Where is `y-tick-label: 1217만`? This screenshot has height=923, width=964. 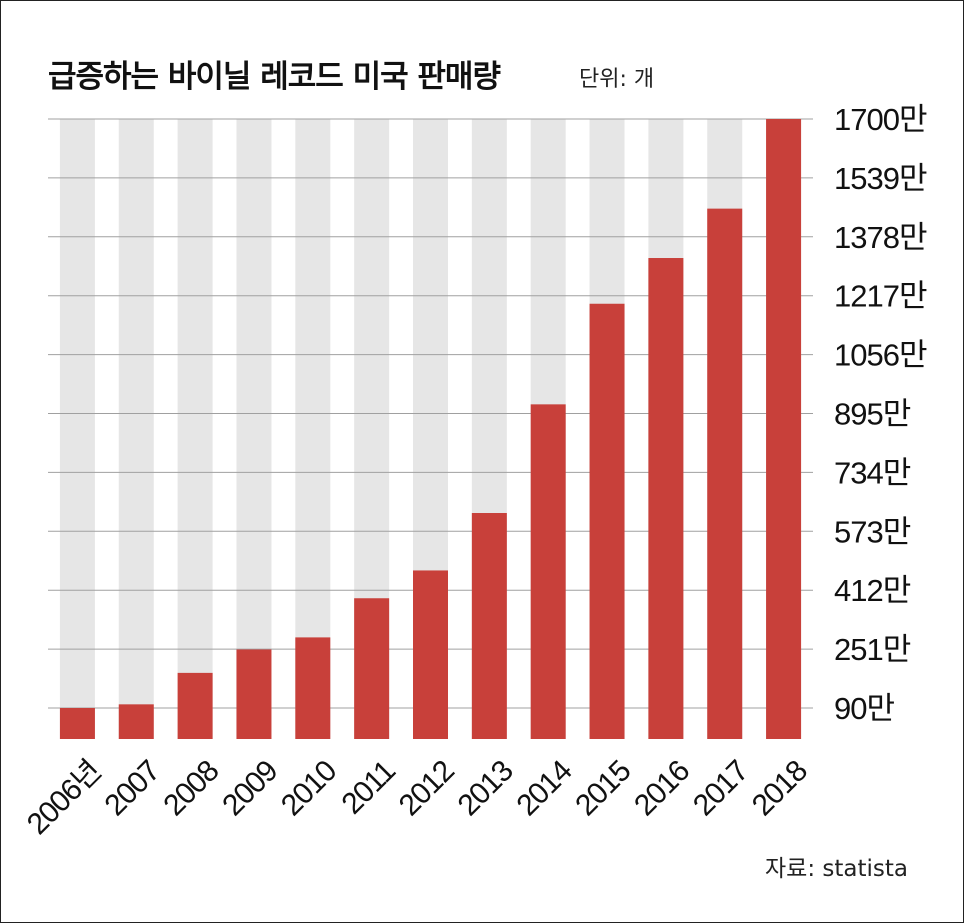 y-tick-label: 1217만 is located at coordinates (880, 296).